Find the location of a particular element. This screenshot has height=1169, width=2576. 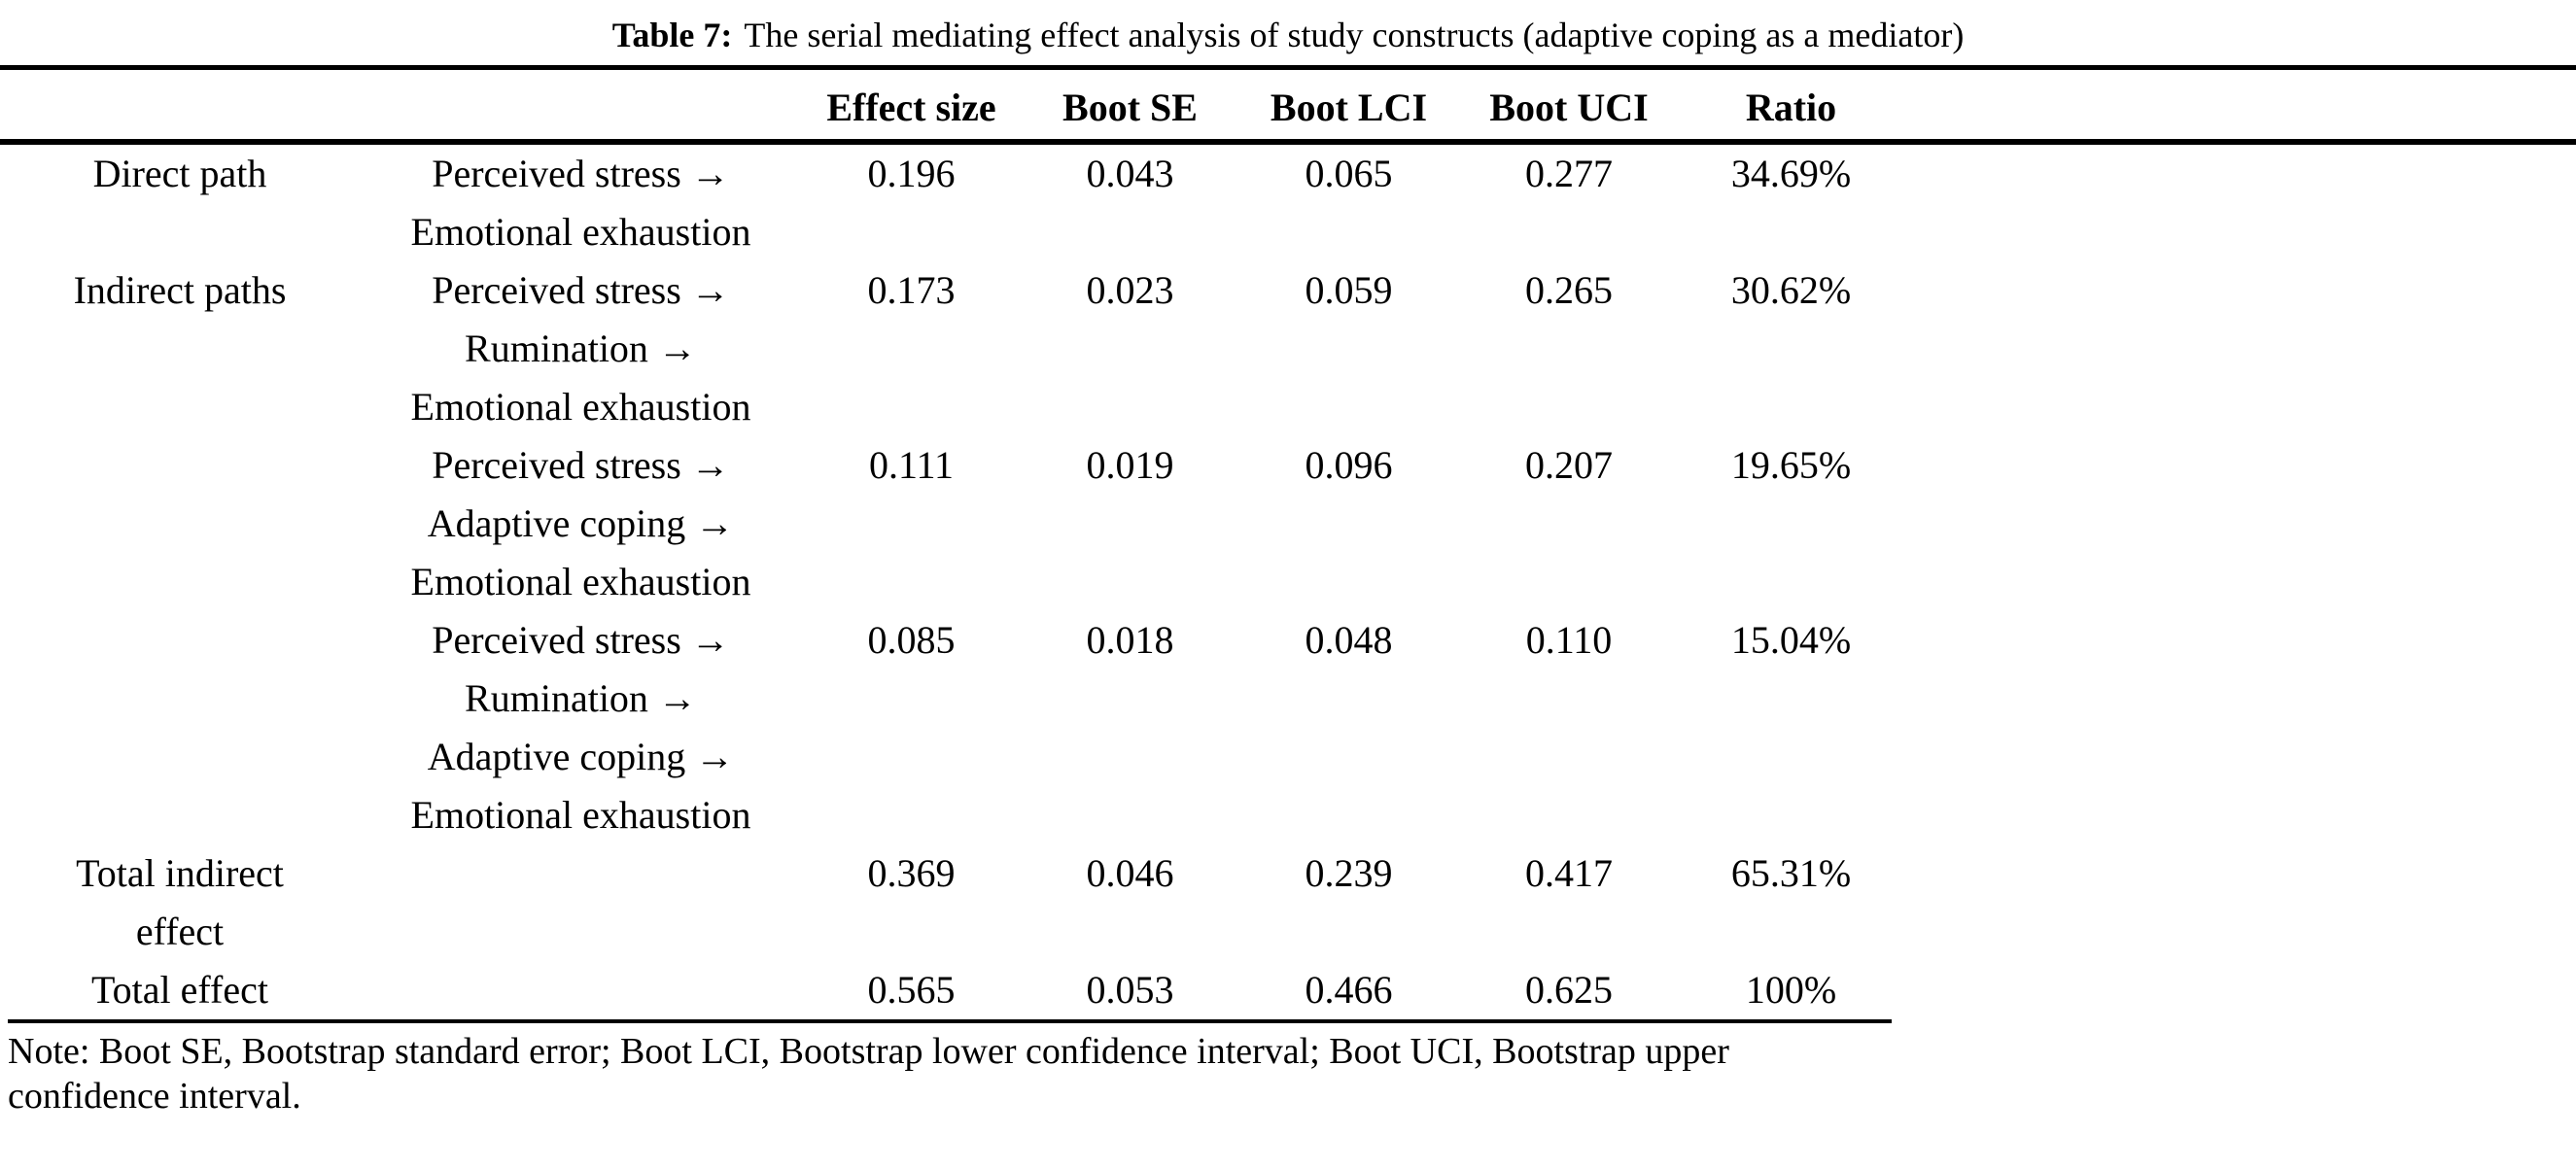

boot-se-value: 0.023 is located at coordinates (1130, 290).